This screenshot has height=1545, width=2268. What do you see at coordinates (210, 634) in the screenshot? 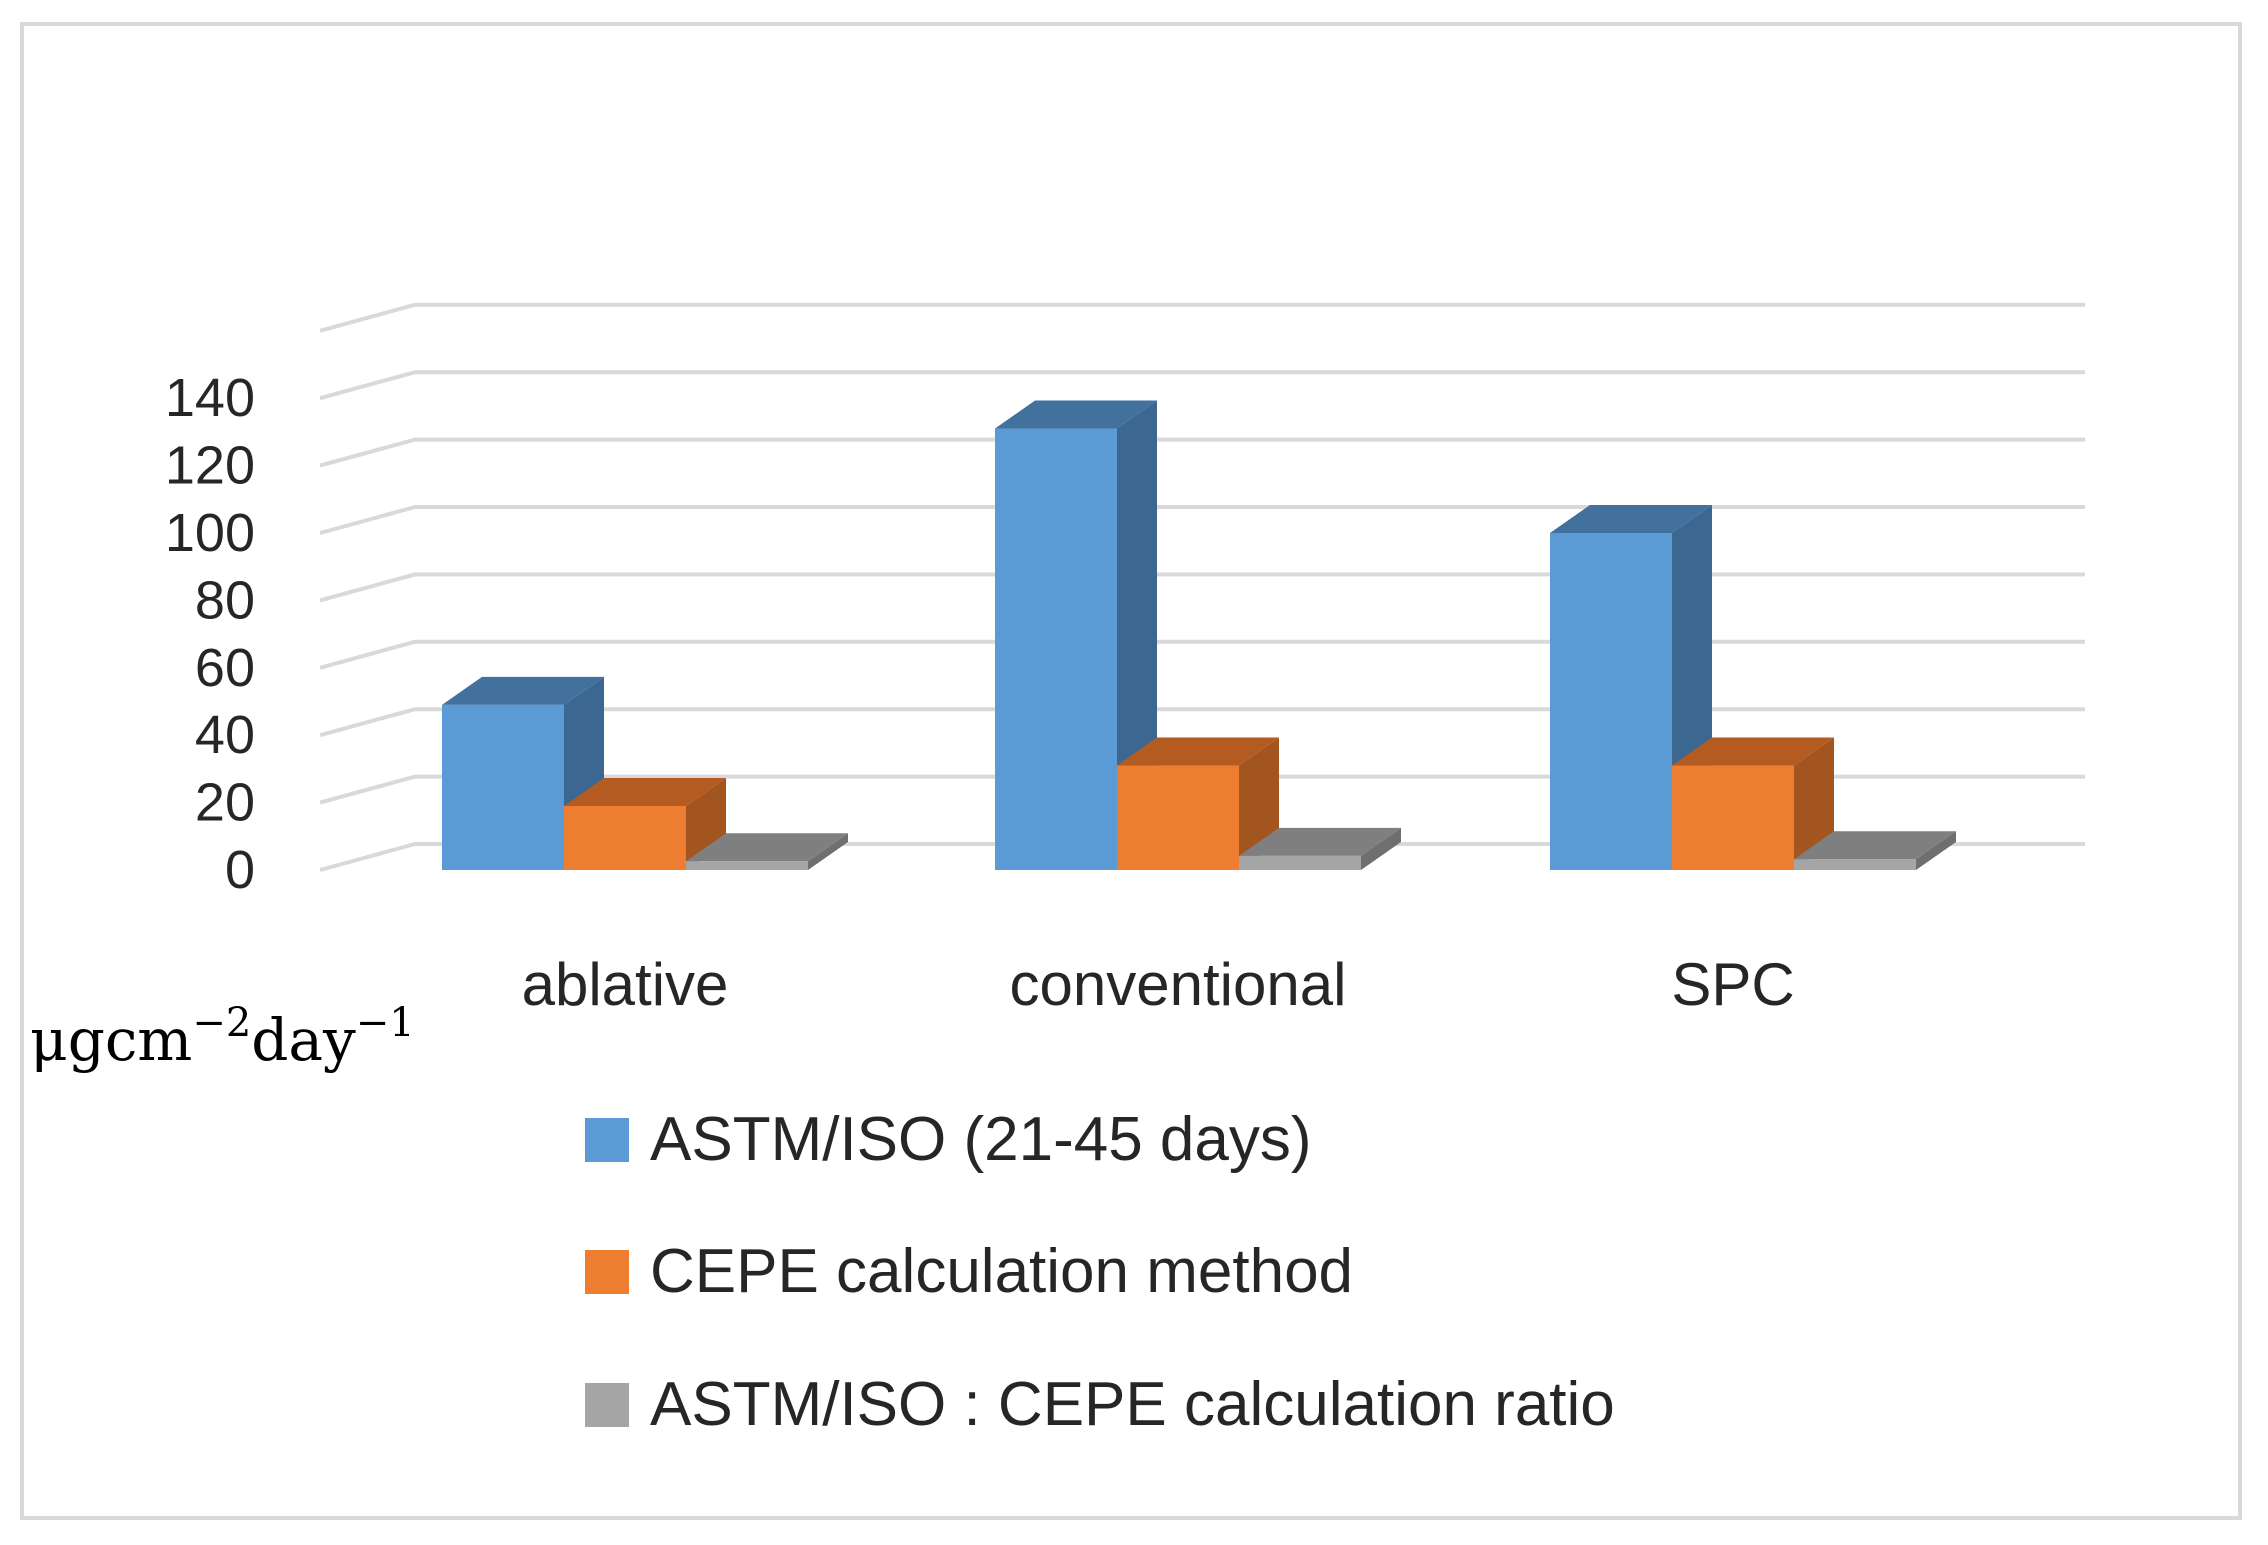
I see `y-axis-ticks: 0 20 40 60 80 100 120 140` at bounding box center [210, 634].